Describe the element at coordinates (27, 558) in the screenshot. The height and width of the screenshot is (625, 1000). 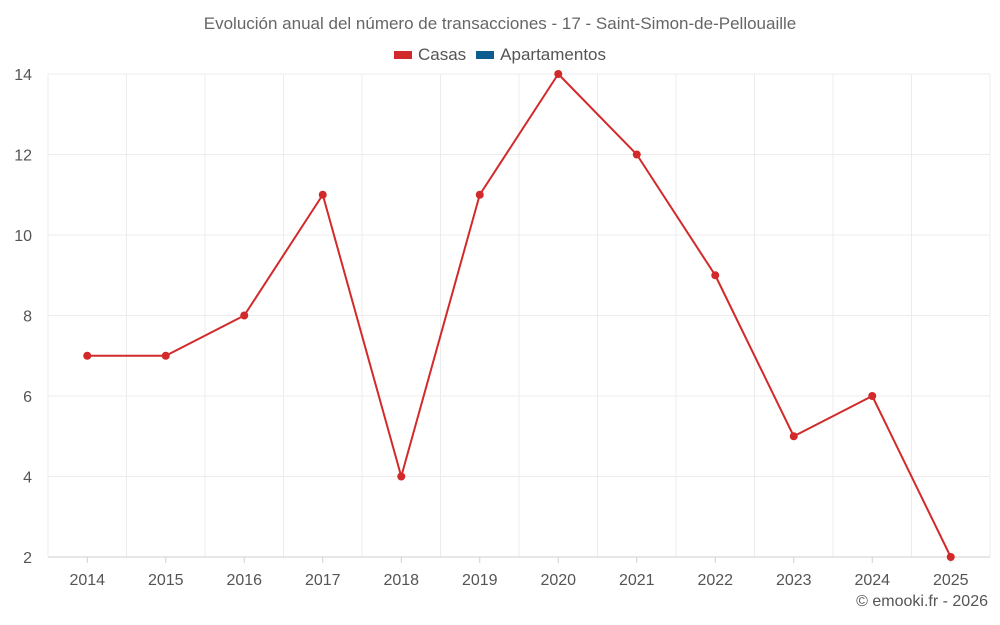
I see `y-tick-label: 2` at that location.